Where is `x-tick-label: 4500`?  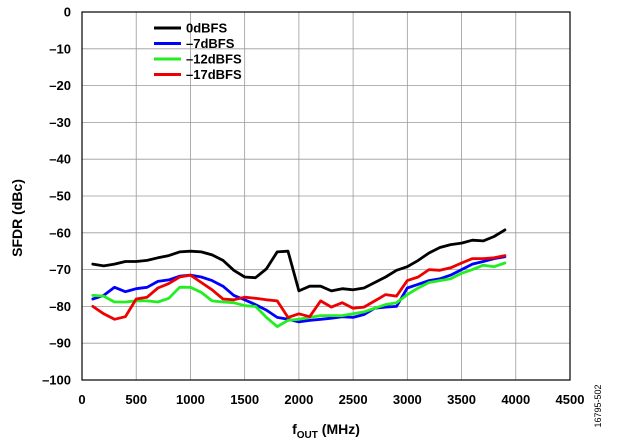
x-tick-label: 4500 is located at coordinates (570, 399).